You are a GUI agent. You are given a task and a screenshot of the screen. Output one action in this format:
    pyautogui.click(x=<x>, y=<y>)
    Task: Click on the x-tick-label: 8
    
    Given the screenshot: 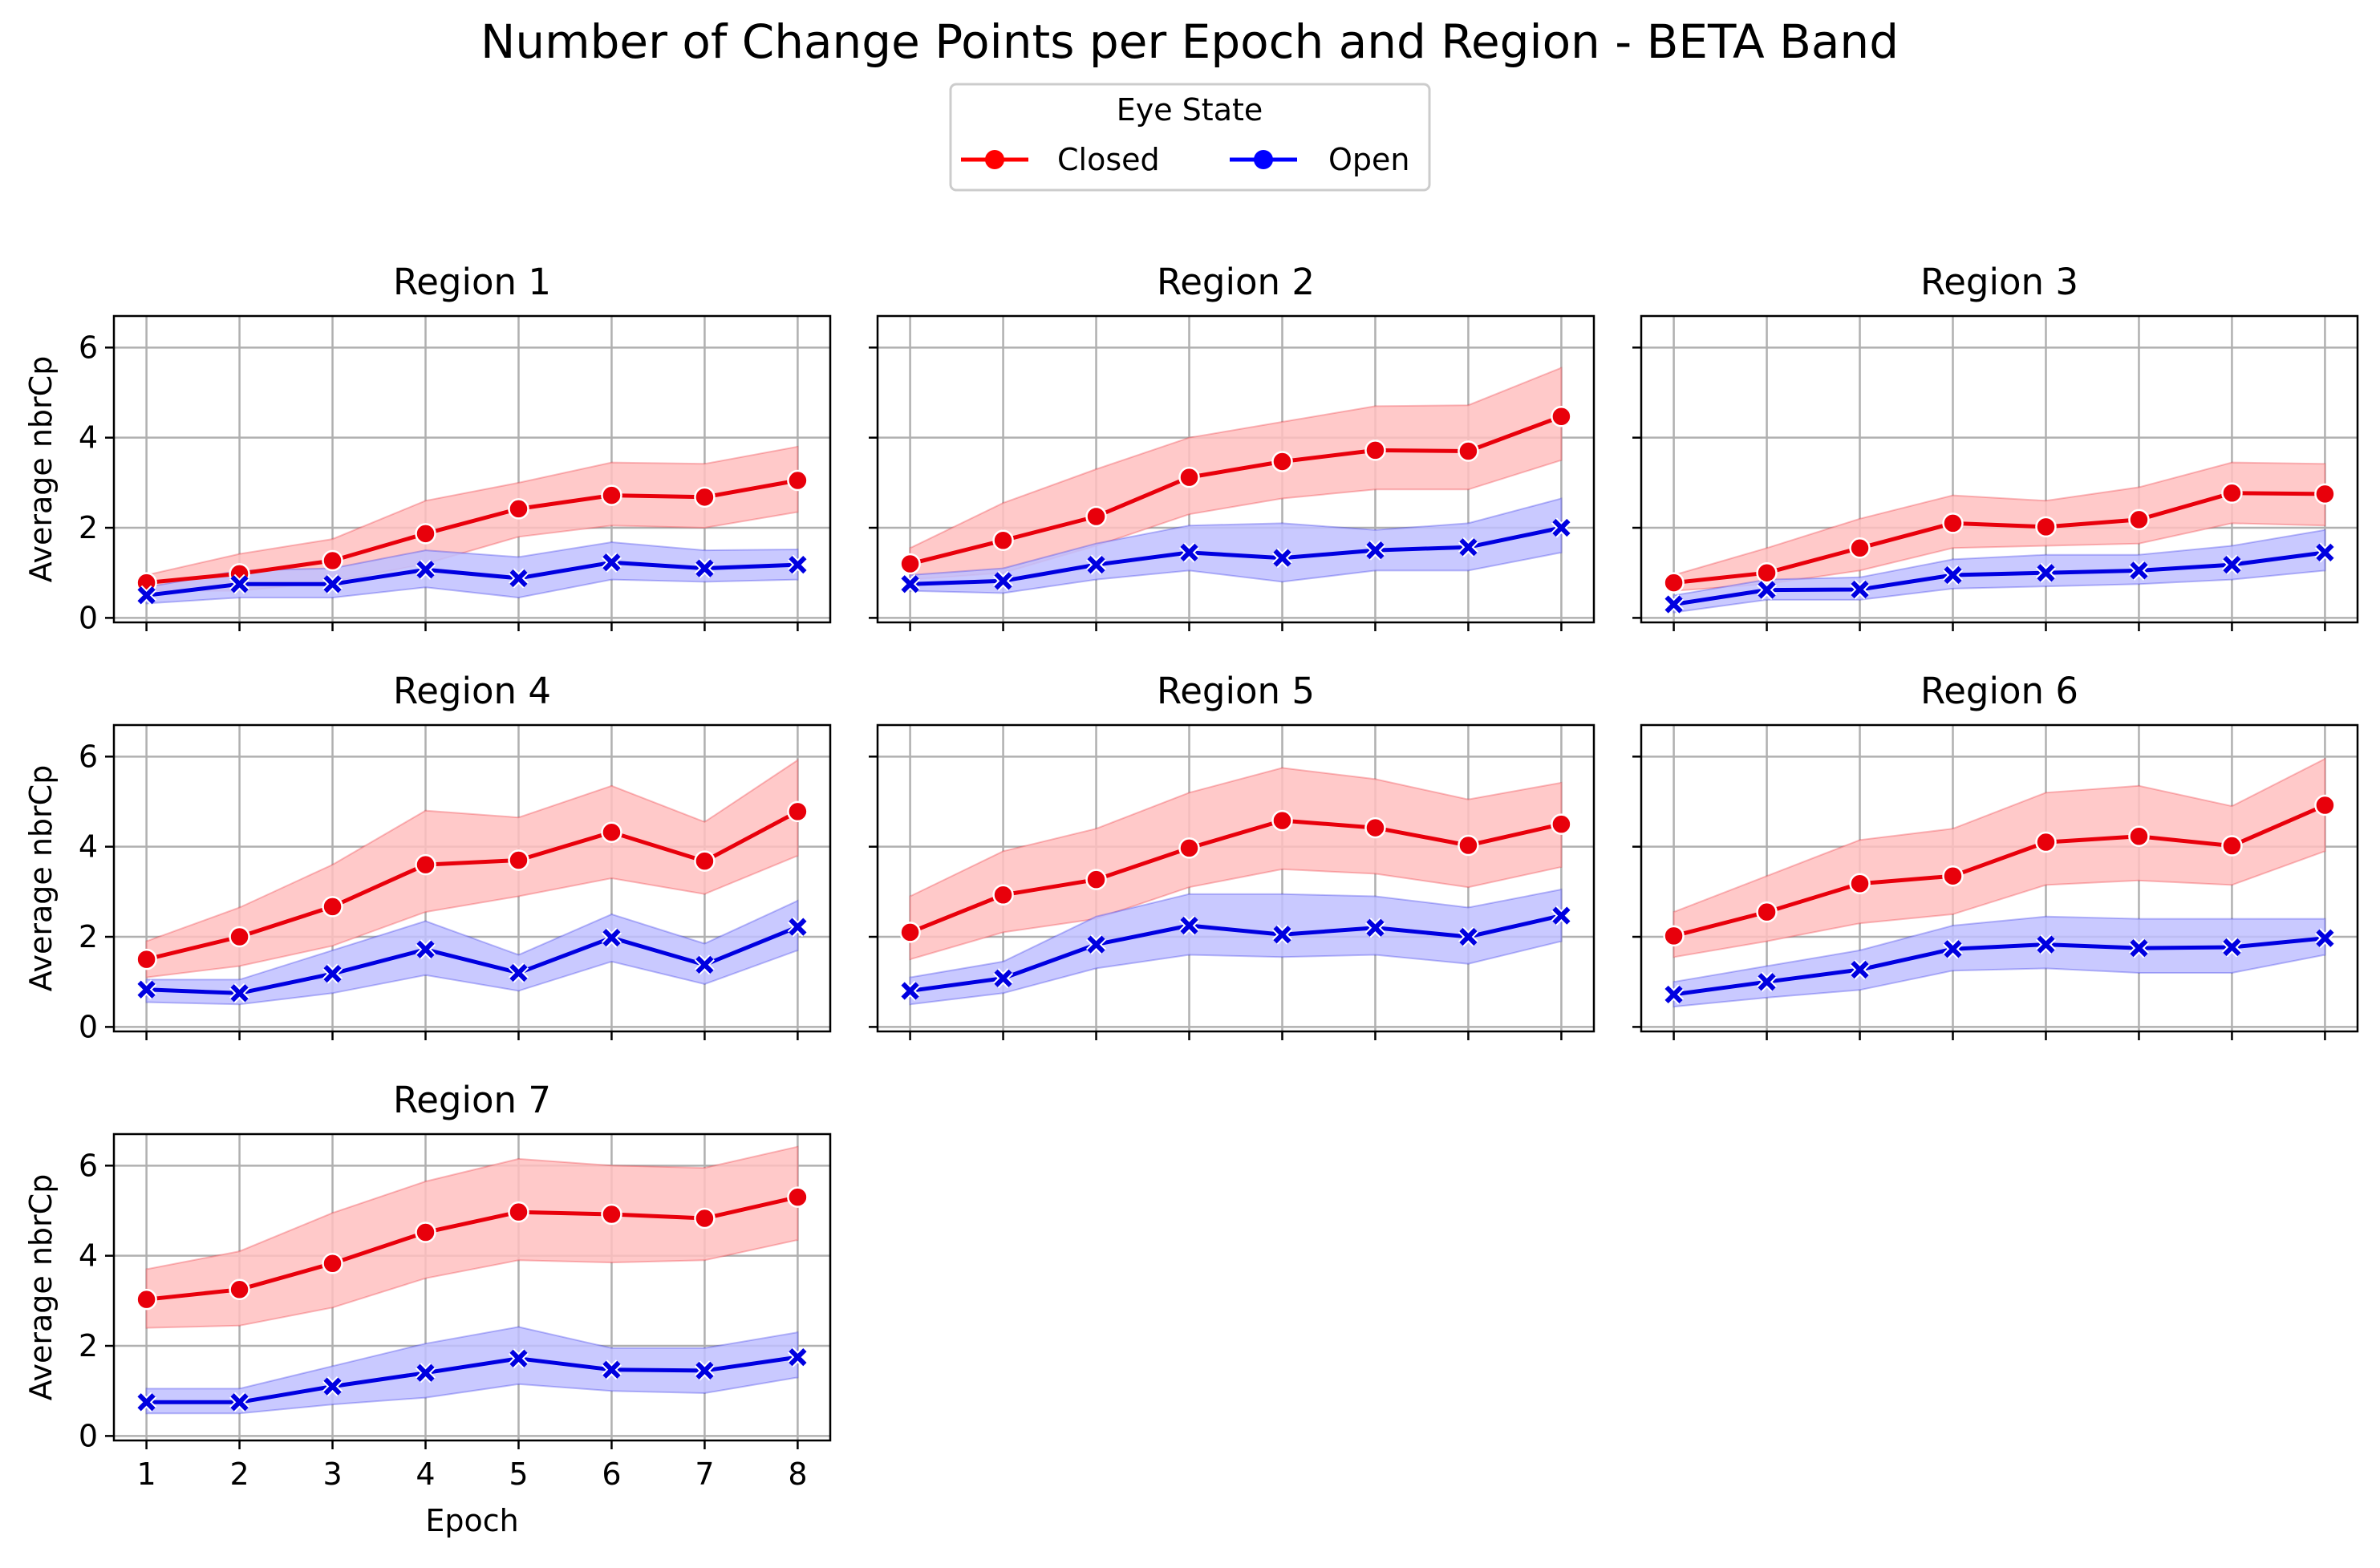 What is the action you would take?
    pyautogui.click(x=797, y=1474)
    